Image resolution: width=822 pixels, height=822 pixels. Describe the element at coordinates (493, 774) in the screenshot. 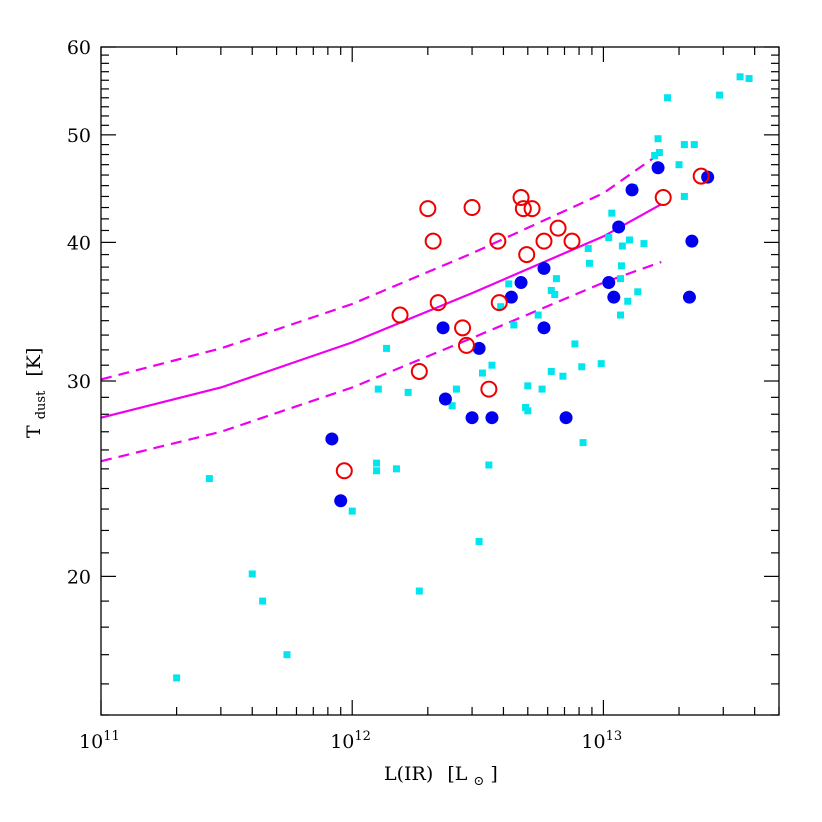

I see `x-axis-title-close: ]` at that location.